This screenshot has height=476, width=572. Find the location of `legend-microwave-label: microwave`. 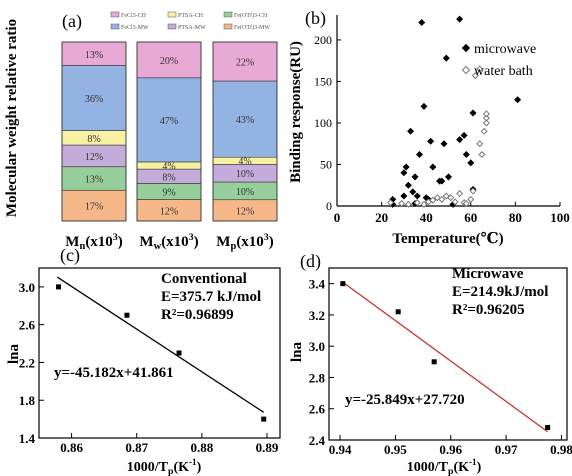

legend-microwave-label: microwave is located at coordinates (505, 49).